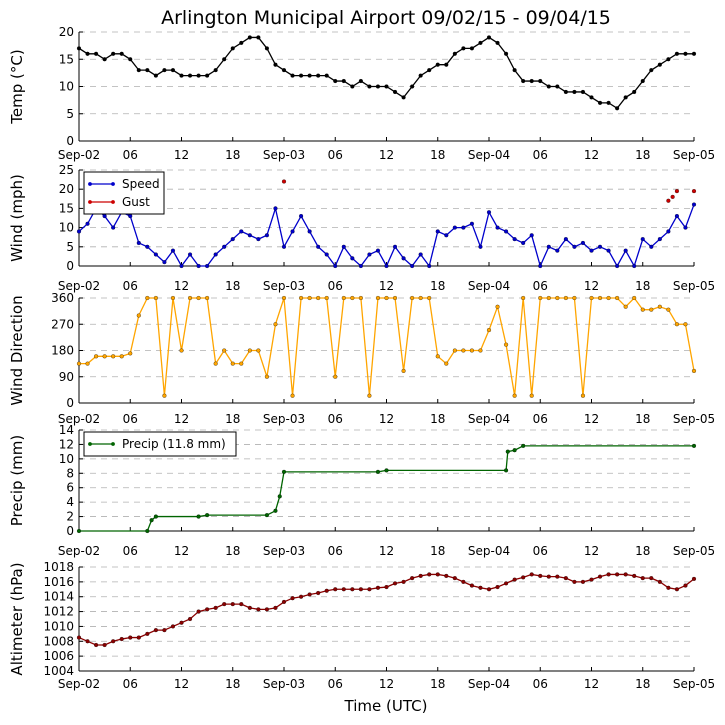 The width and height of the screenshot is (725, 725). Describe the element at coordinates (160, 444) in the screenshot. I see `legend-box-precip` at that location.